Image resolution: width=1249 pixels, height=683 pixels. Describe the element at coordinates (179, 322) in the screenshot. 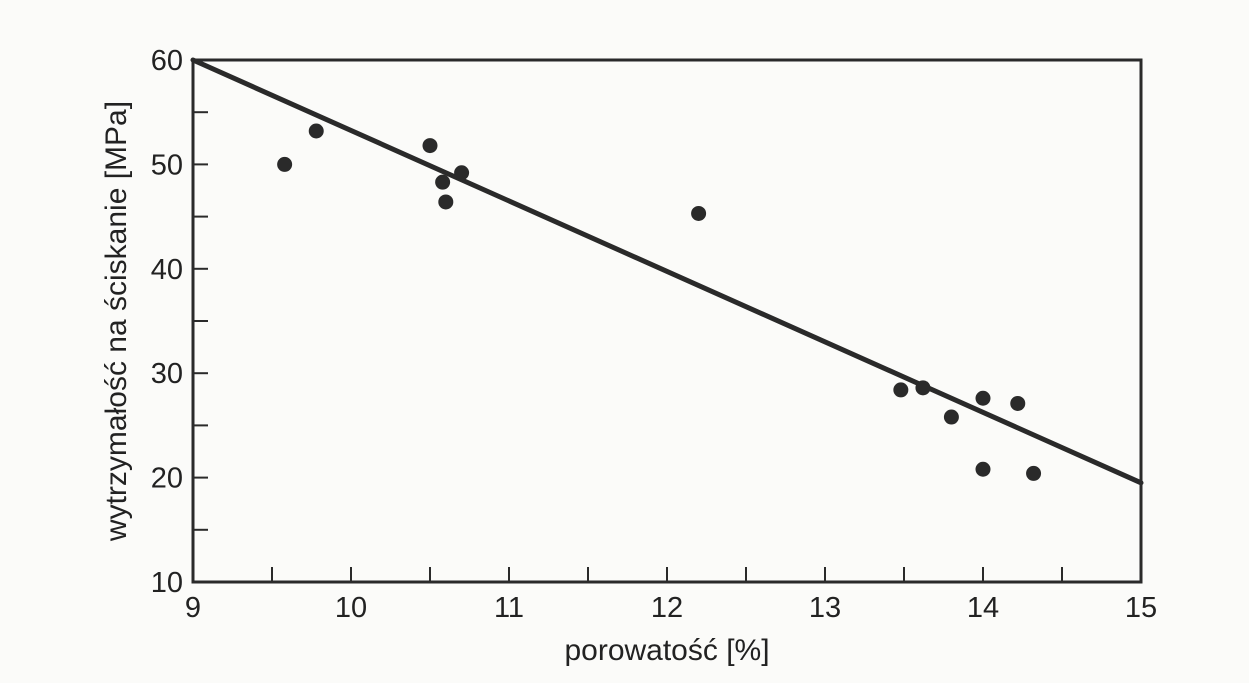

I see `y-axis-ticks: 10 20 30 40 50 60` at that location.